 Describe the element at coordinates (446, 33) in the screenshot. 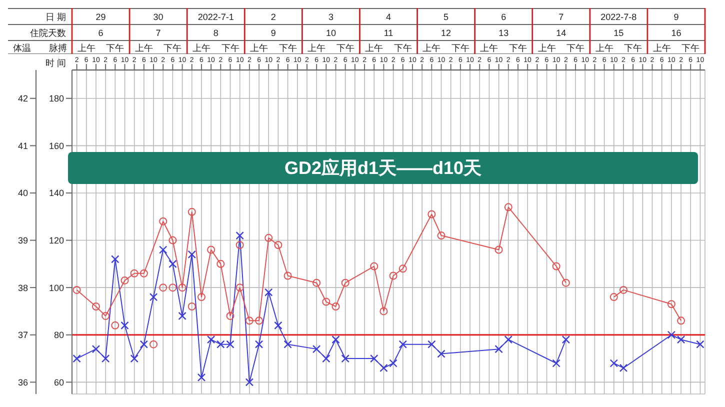

I see `text: 12` at that location.